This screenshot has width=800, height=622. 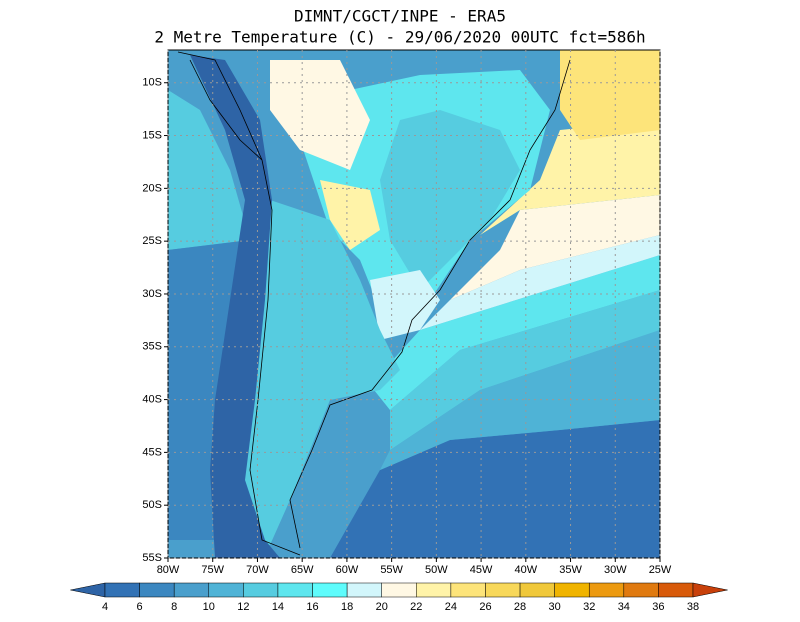 What do you see at coordinates (168, 570) in the screenshot?
I see `lon-tick-label: 80W` at bounding box center [168, 570].